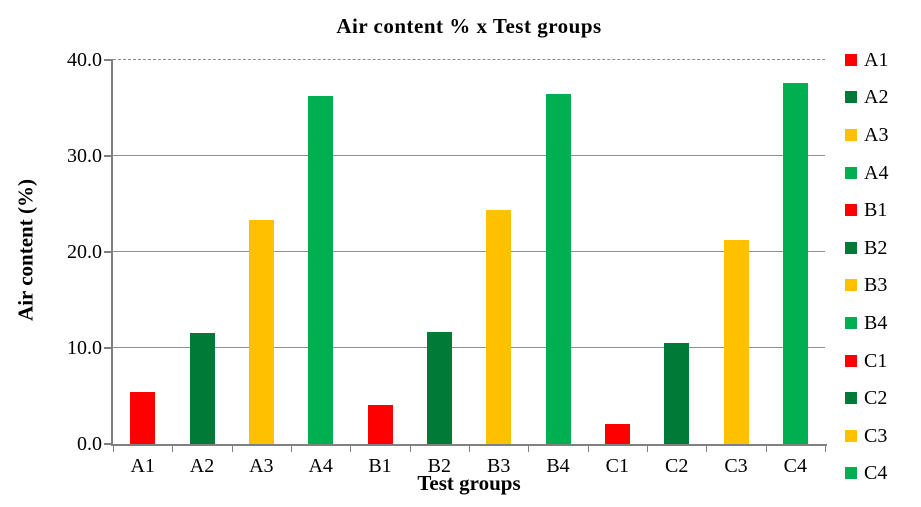  What do you see at coordinates (469, 445) in the screenshot?
I see `x-axis-line` at bounding box center [469, 445].